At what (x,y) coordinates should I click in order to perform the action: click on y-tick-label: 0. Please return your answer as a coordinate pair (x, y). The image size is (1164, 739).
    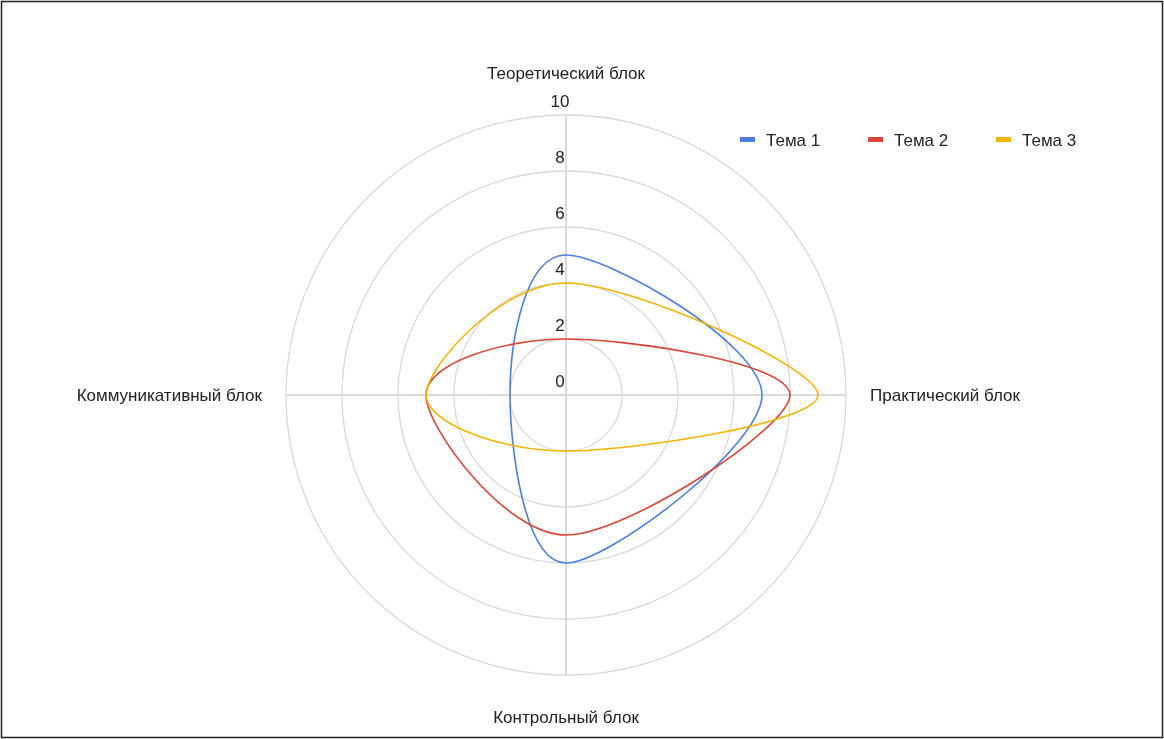
    Looking at the image, I should click on (560, 381).